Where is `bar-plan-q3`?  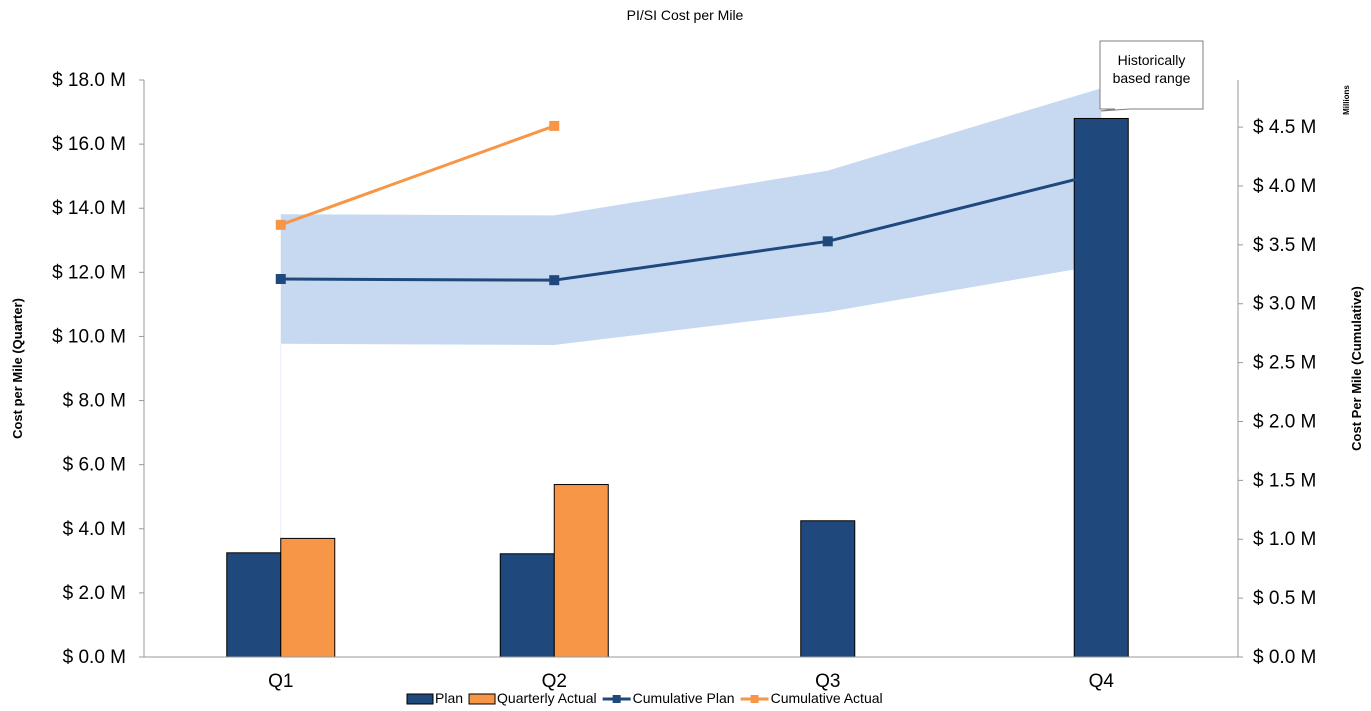 bar-plan-q3 is located at coordinates (828, 589).